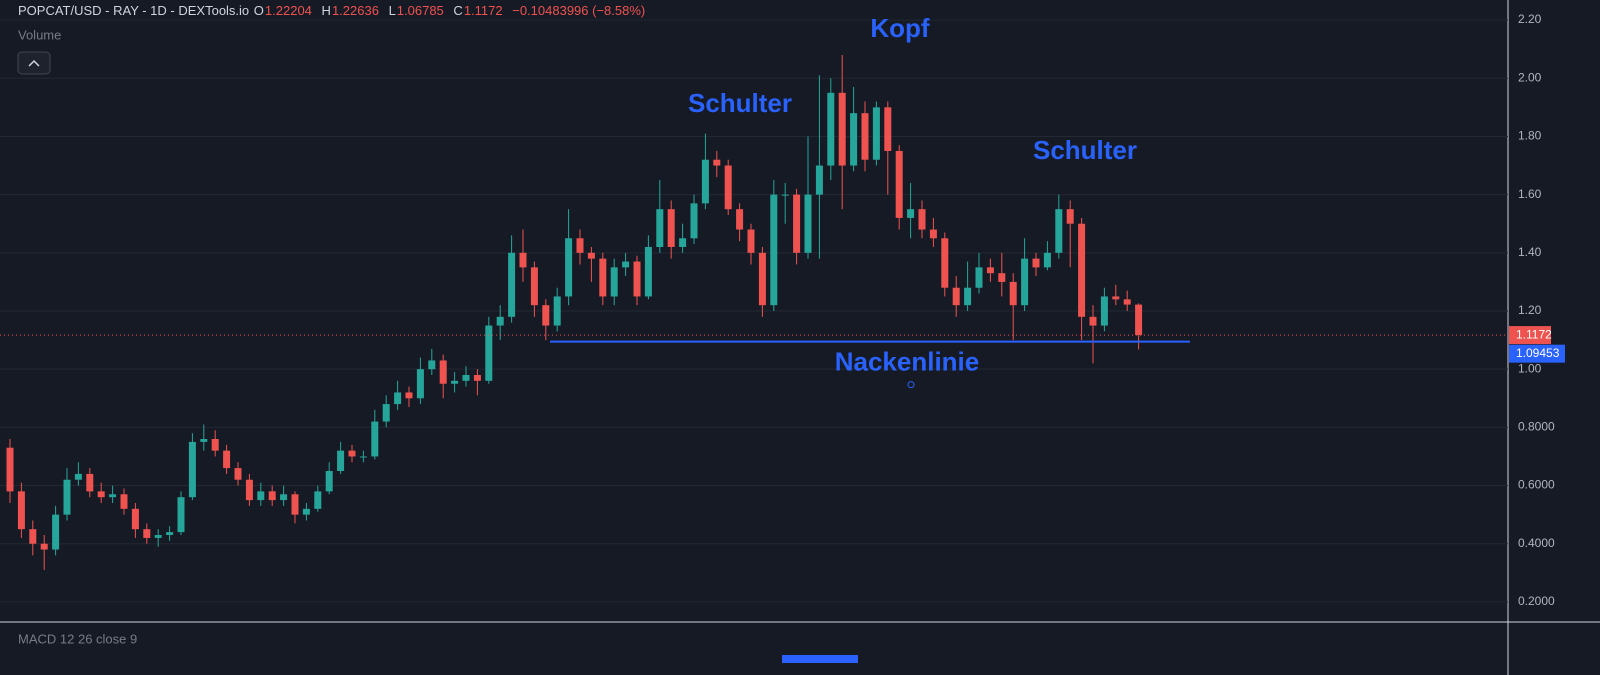  What do you see at coordinates (258, 10) in the screenshot?
I see `ohlc-letter: O` at bounding box center [258, 10].